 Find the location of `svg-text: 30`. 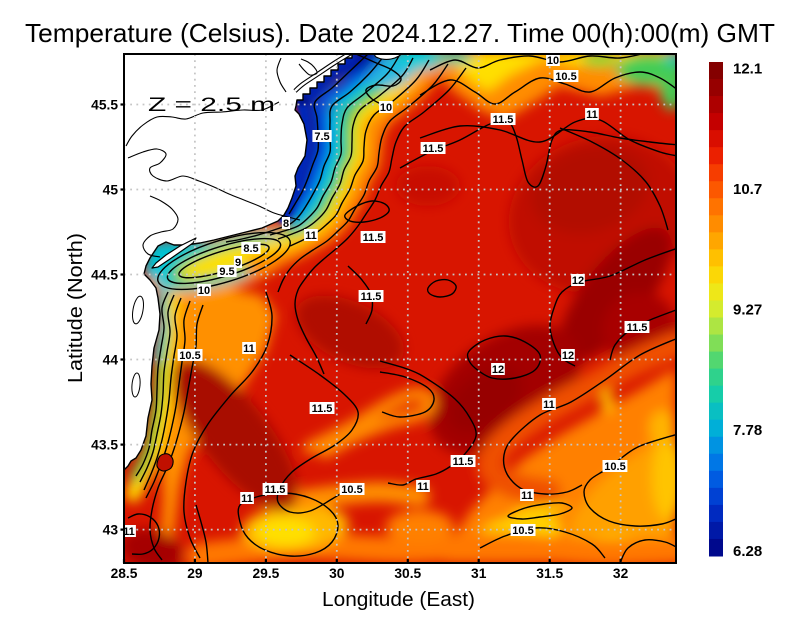

svg-text: 30 is located at coordinates (337, 573).